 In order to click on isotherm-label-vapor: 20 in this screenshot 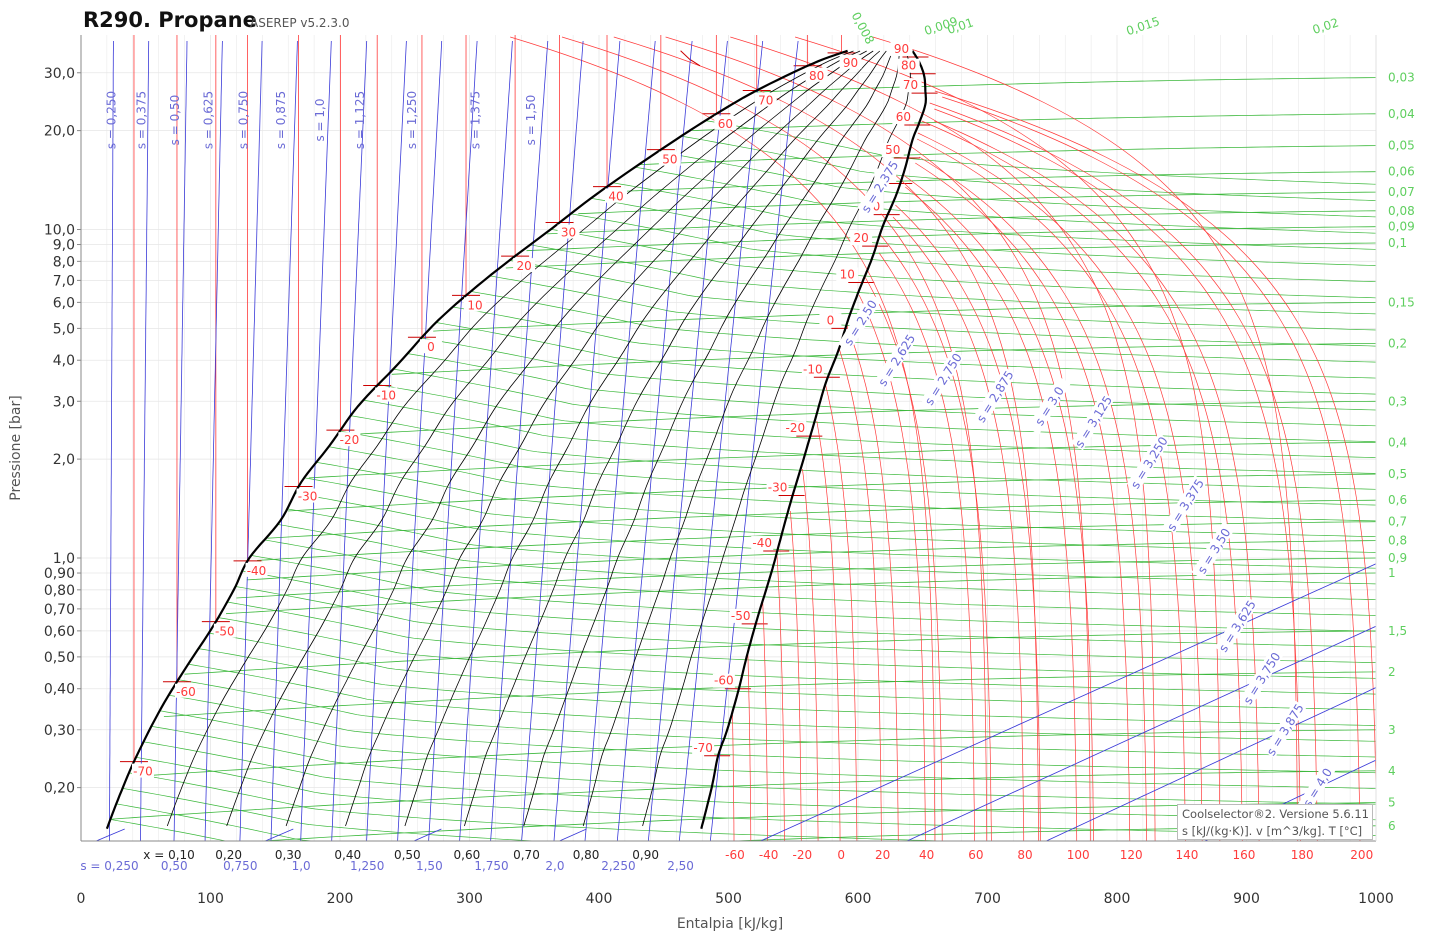, I will do `click(861, 238)`.